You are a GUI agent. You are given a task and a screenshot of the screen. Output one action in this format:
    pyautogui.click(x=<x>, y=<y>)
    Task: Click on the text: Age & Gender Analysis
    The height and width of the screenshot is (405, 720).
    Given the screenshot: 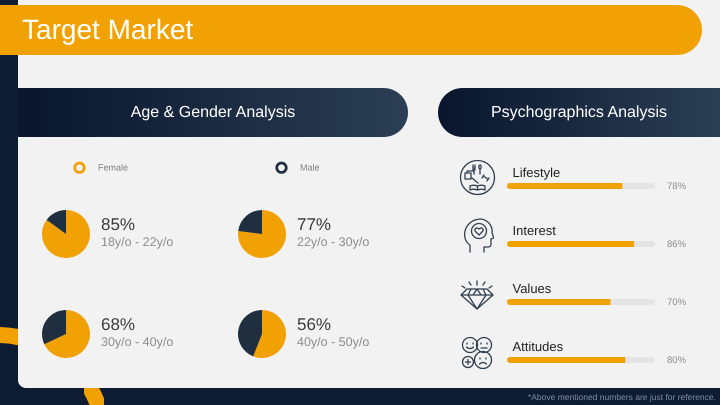 What is the action you would take?
    pyautogui.click(x=213, y=112)
    